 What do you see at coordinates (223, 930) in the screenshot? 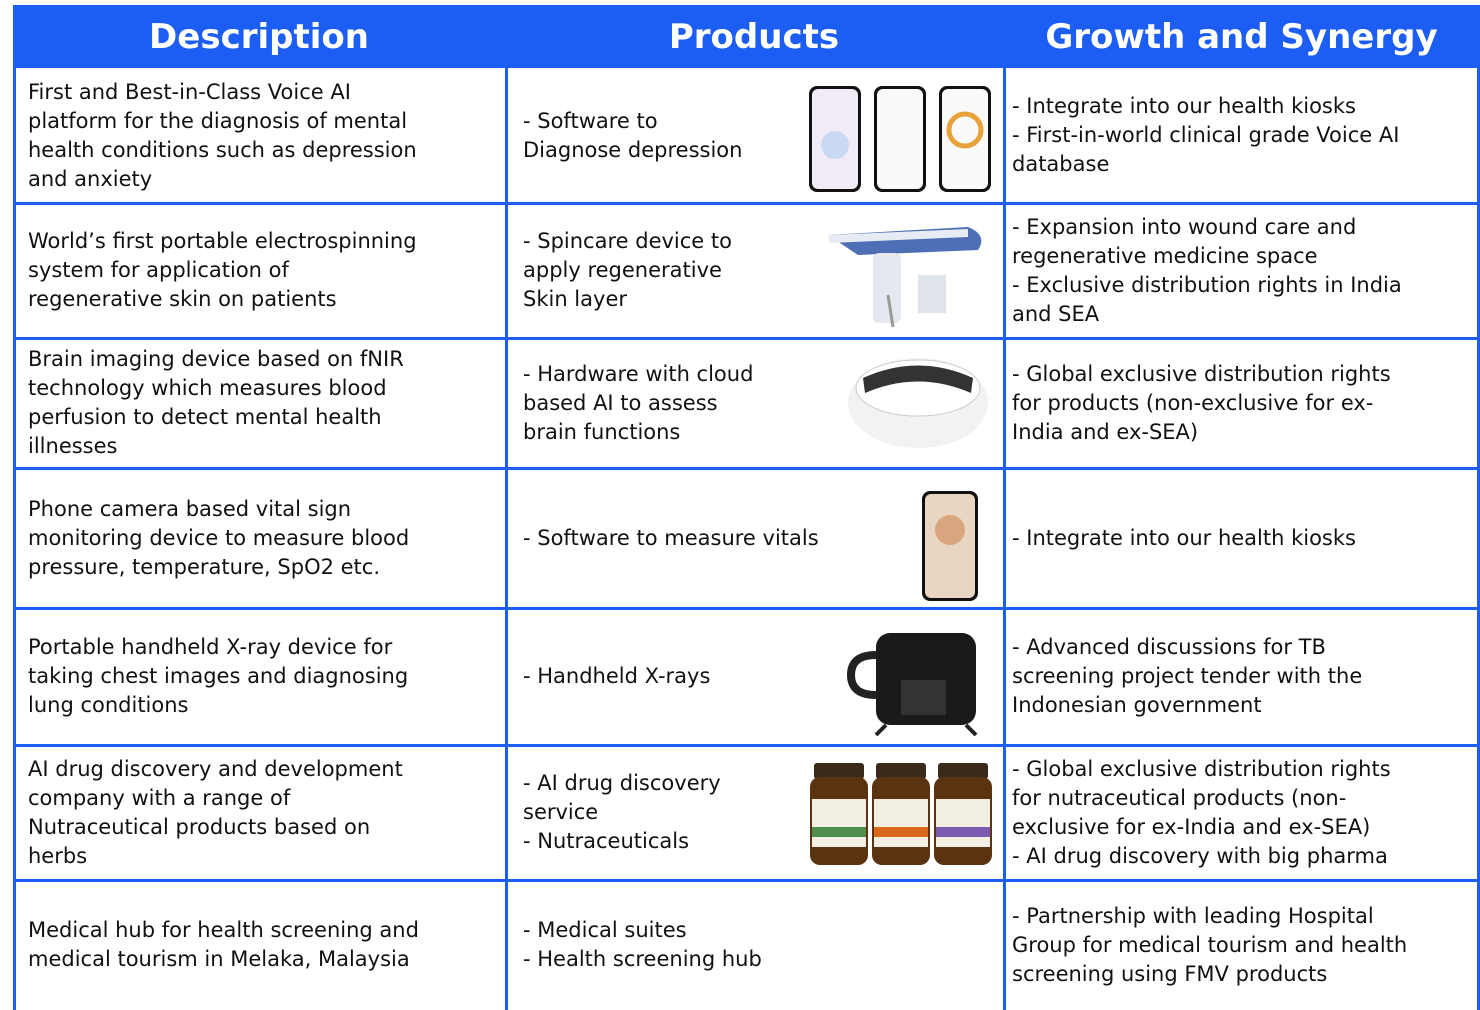
I see `cell-line: Medical hub for health screening and` at bounding box center [223, 930].